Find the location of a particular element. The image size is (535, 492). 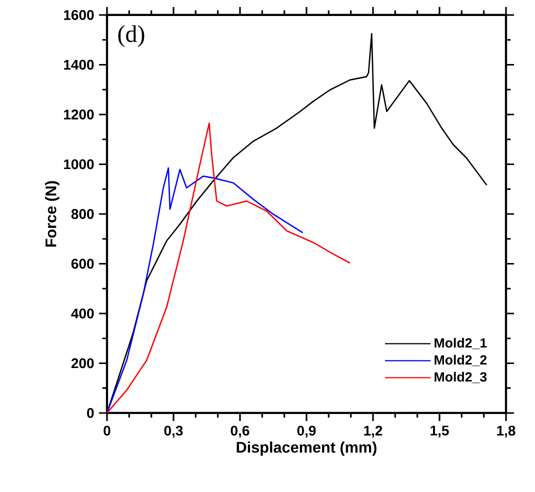

x-tick-label: 0,3 is located at coordinates (173, 432).